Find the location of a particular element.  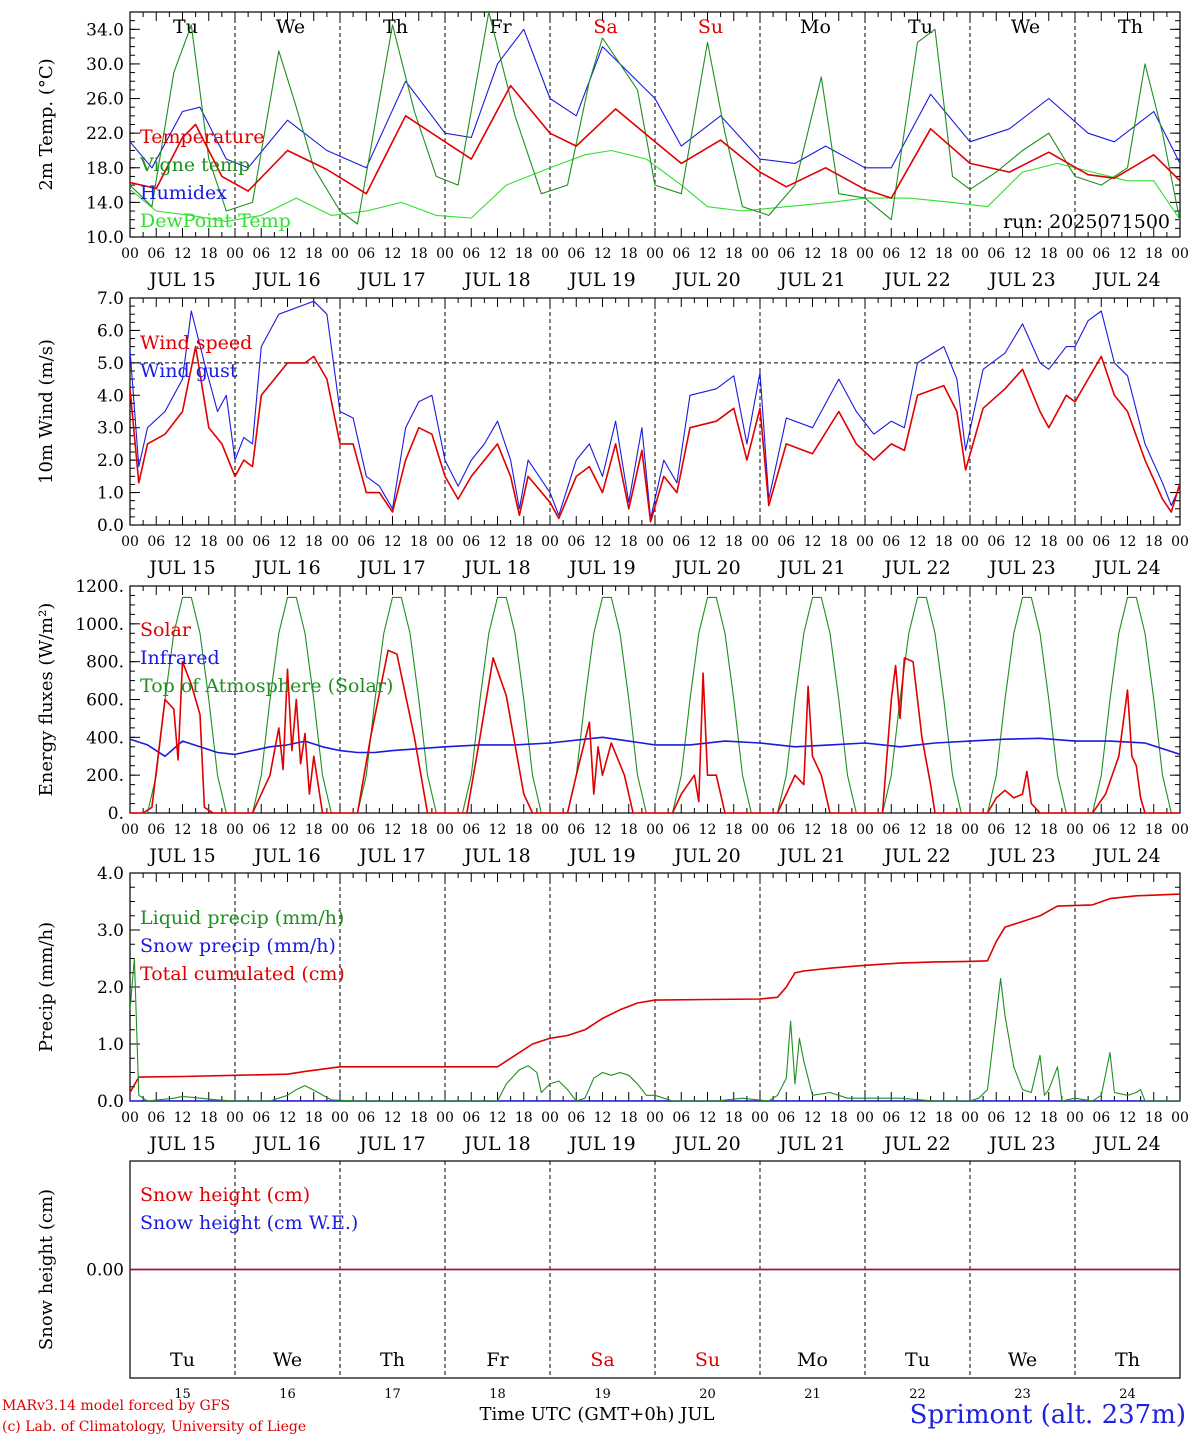

date-label: JUL 21 is located at coordinates (811, 568).